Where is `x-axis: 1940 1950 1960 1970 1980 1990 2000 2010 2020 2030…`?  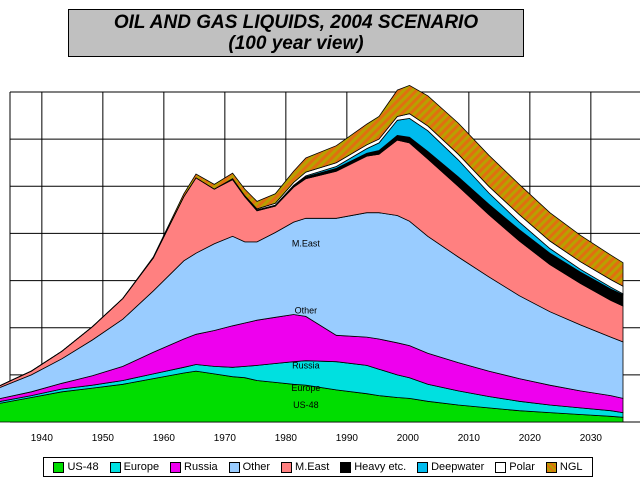
x-axis: 1940 1950 1960 1970 1980 1990 2000 2010 2020 2030… is located at coordinates (317, 438).